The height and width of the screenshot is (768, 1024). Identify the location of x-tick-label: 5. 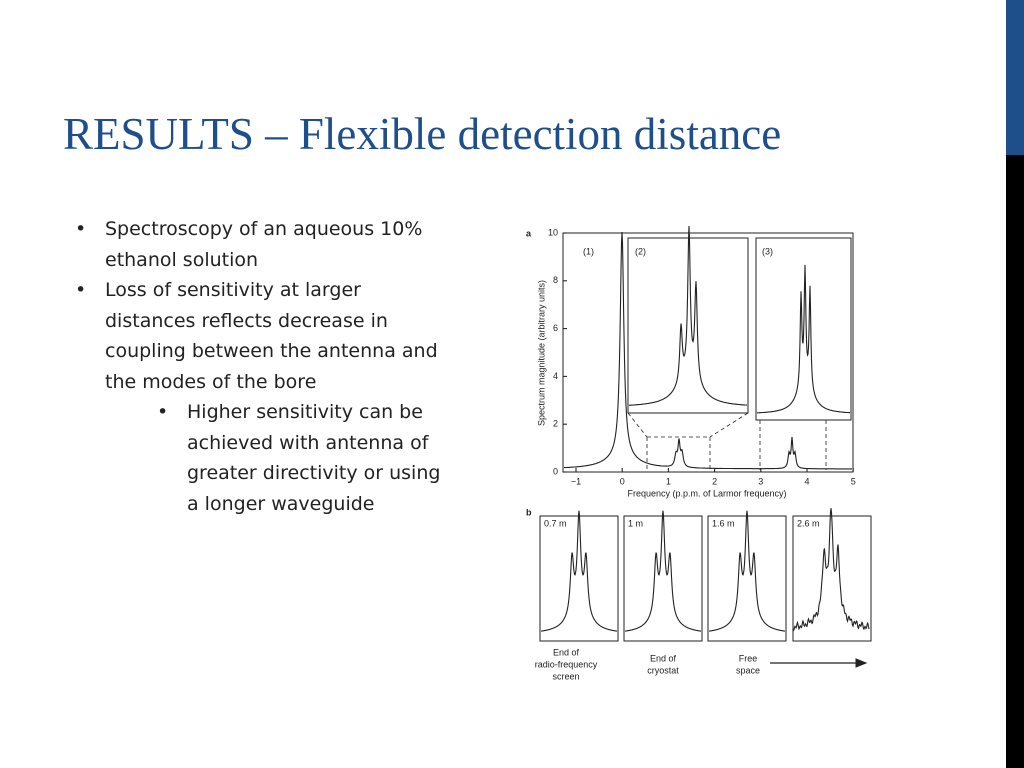
(853, 481).